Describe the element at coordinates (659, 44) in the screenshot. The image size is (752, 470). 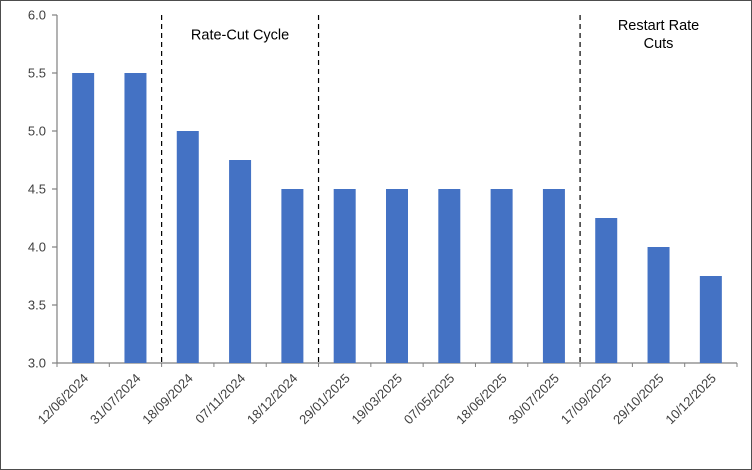
I see `chart-annotation: Cuts` at that location.